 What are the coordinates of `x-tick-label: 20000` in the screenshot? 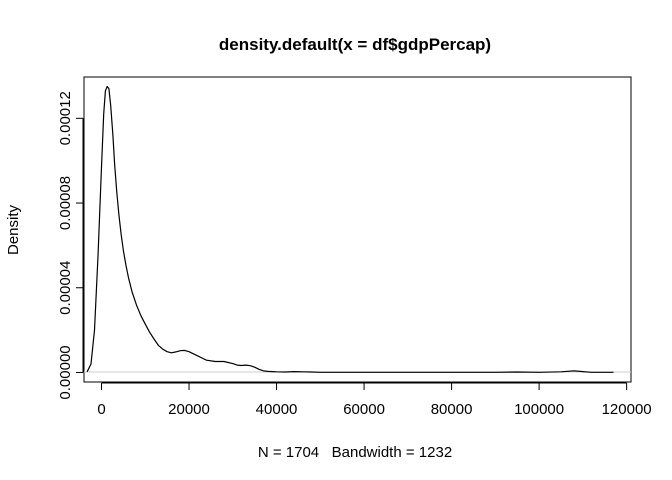 It's located at (189, 409).